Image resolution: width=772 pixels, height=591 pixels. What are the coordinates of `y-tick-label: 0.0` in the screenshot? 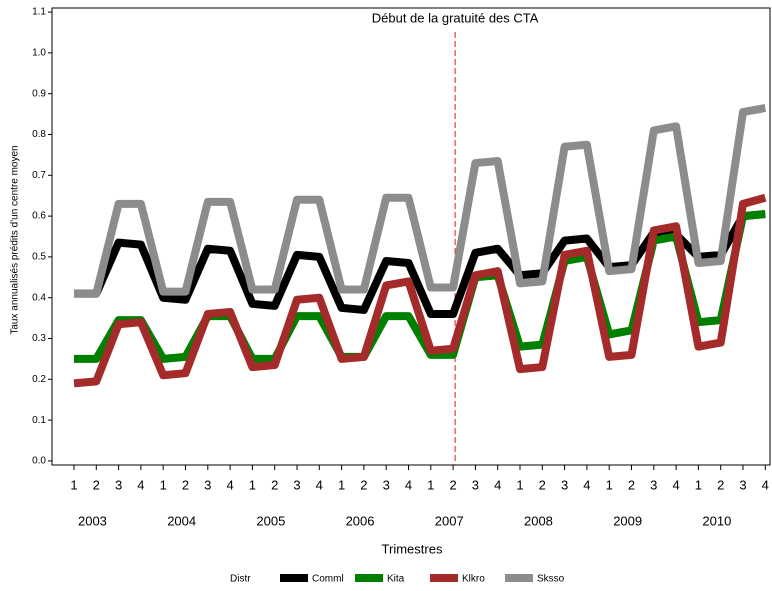 It's located at (39, 461).